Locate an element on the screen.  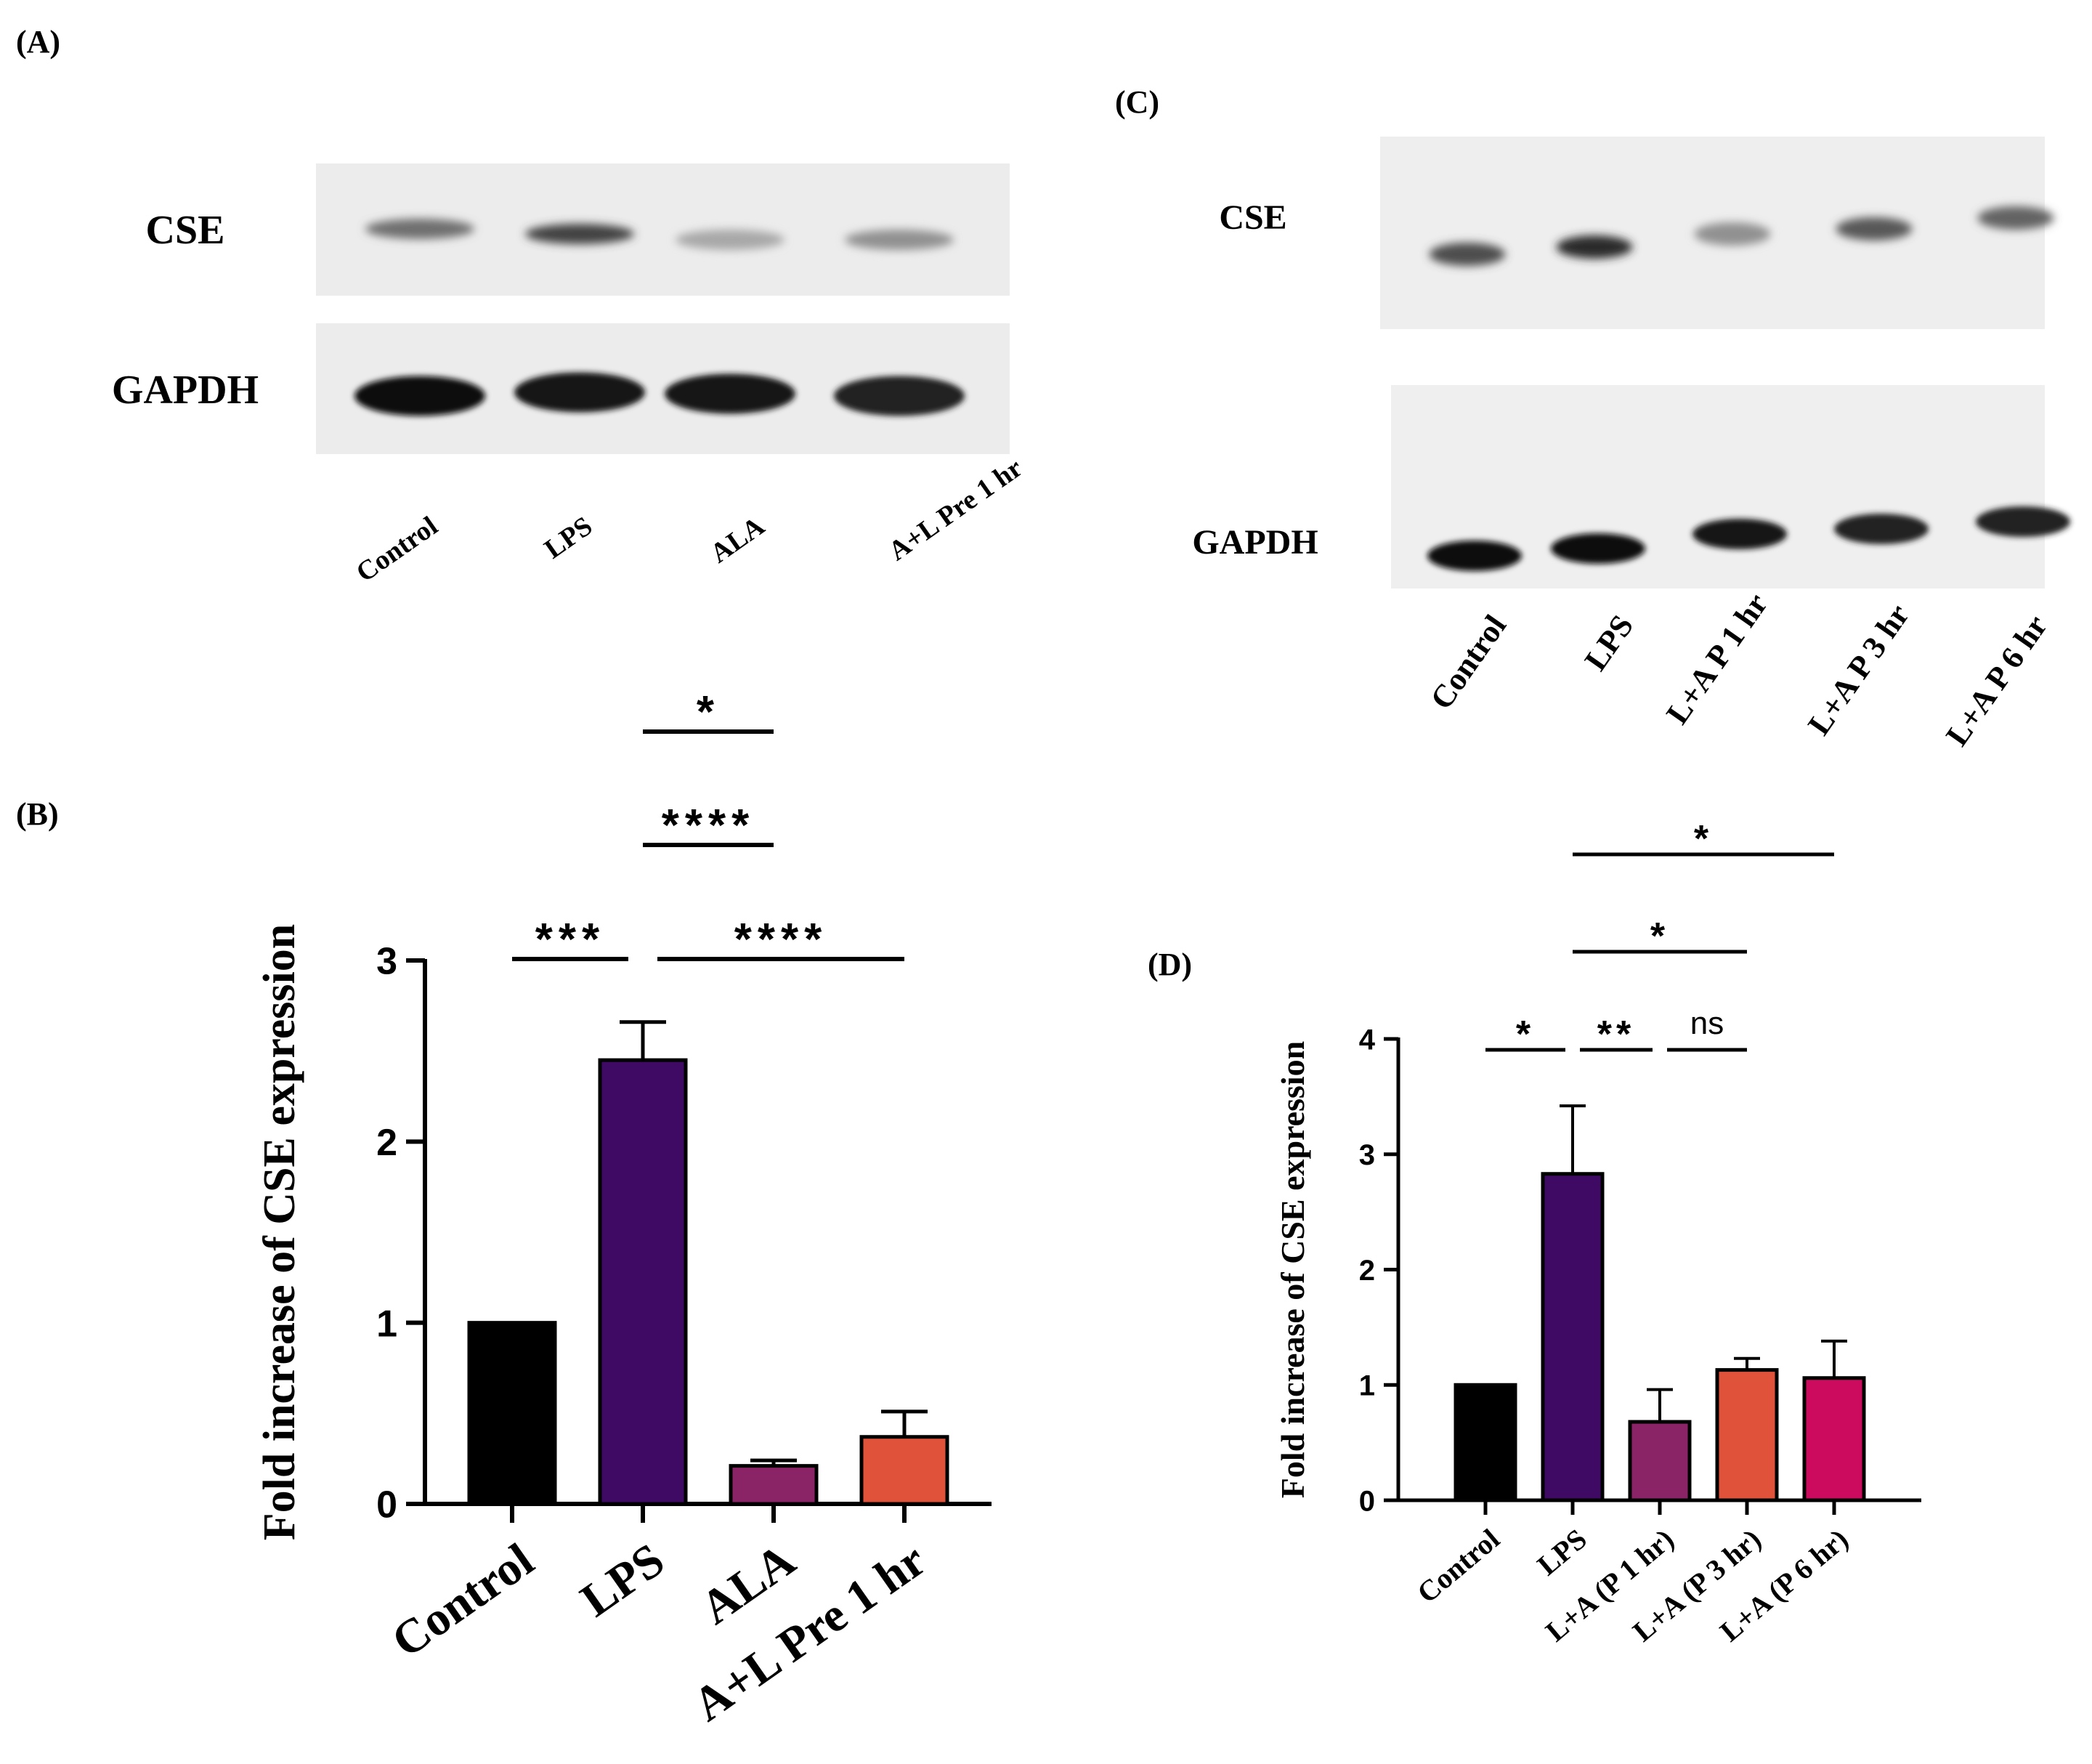
panel-label-b: (B) is located at coordinates (37, 814).